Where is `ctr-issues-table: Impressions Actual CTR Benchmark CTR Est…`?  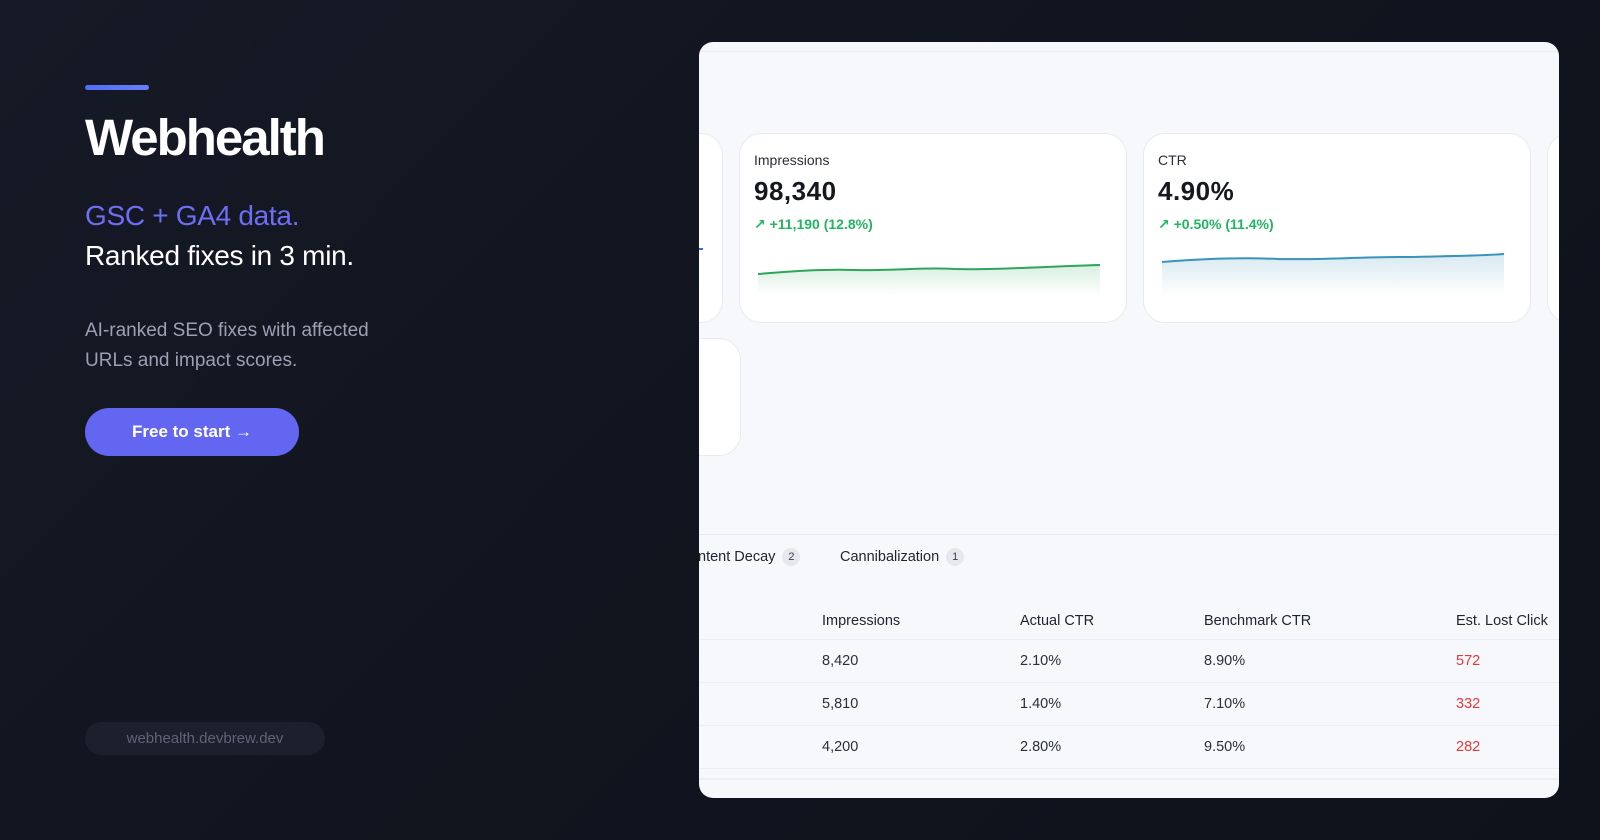
ctr-issues-table: Impressions Actual CTR Benchmark CTR Est… is located at coordinates (1129, 686).